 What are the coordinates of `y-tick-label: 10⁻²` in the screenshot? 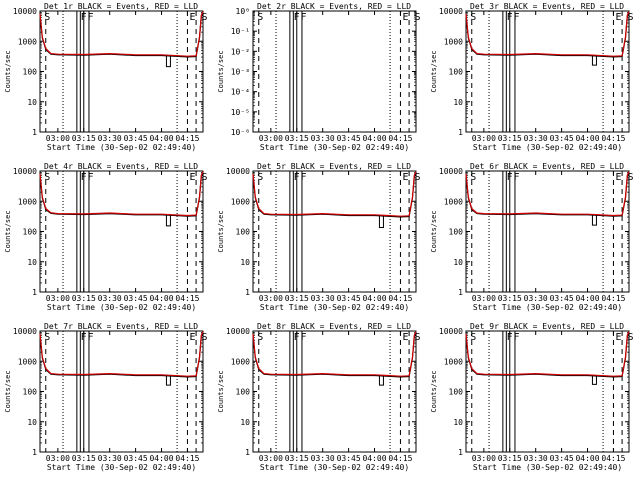 It's located at (240, 51).